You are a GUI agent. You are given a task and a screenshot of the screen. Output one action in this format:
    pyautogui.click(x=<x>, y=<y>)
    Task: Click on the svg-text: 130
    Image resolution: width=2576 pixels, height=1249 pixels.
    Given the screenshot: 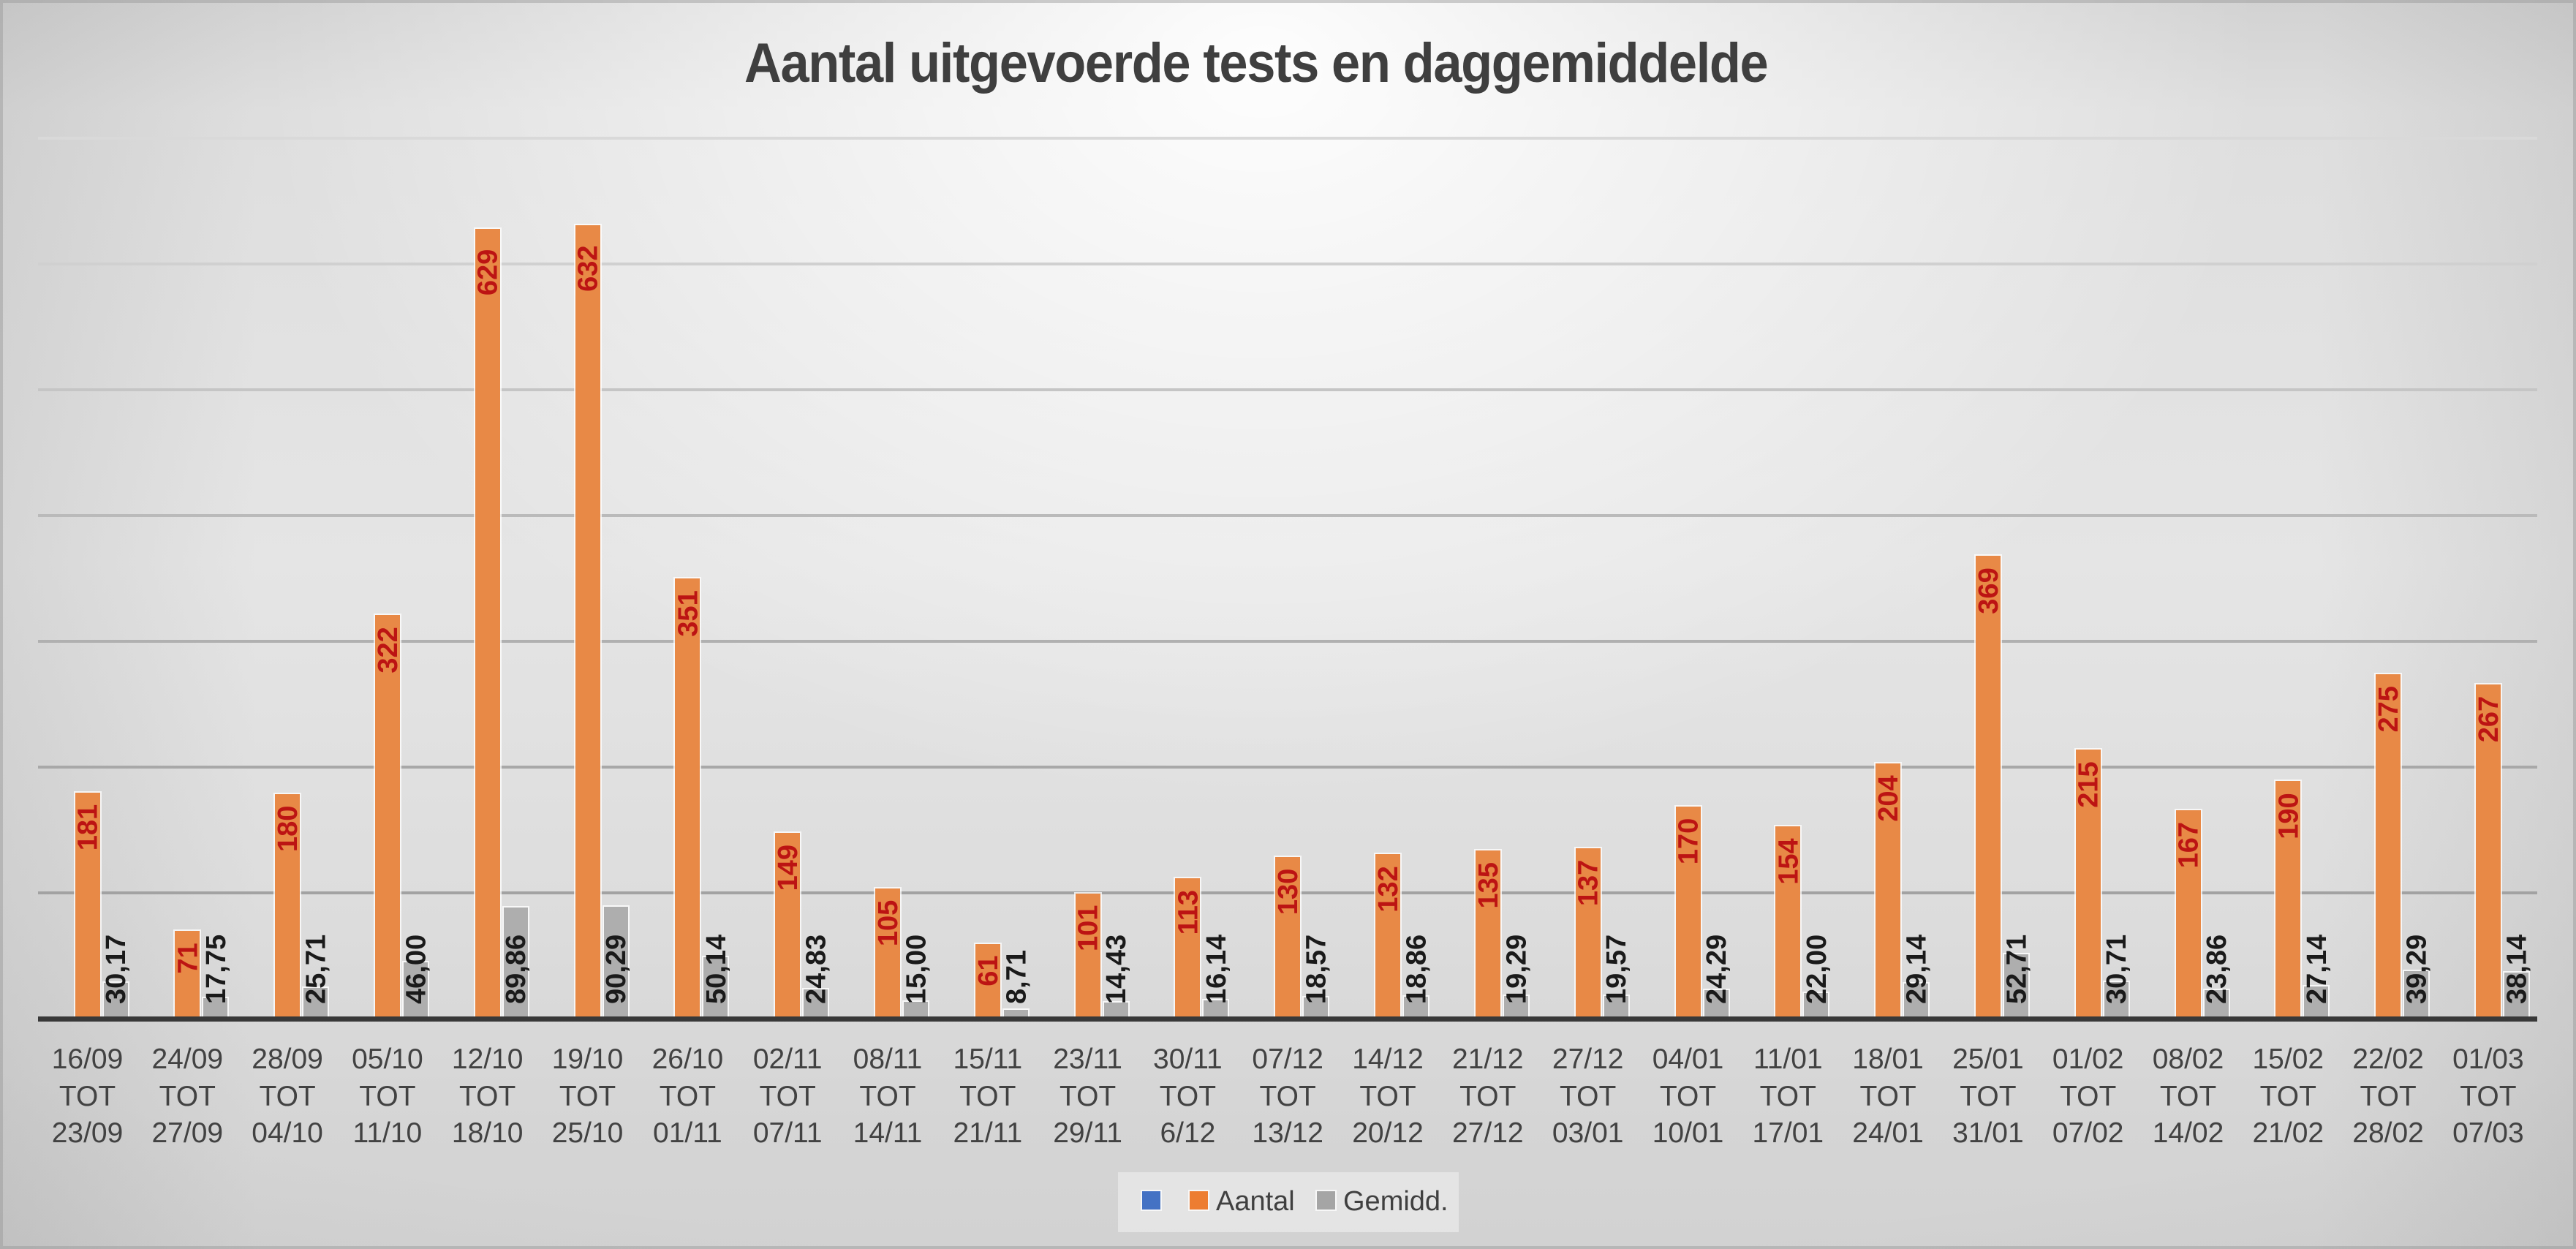 What is the action you would take?
    pyautogui.click(x=1288, y=892)
    